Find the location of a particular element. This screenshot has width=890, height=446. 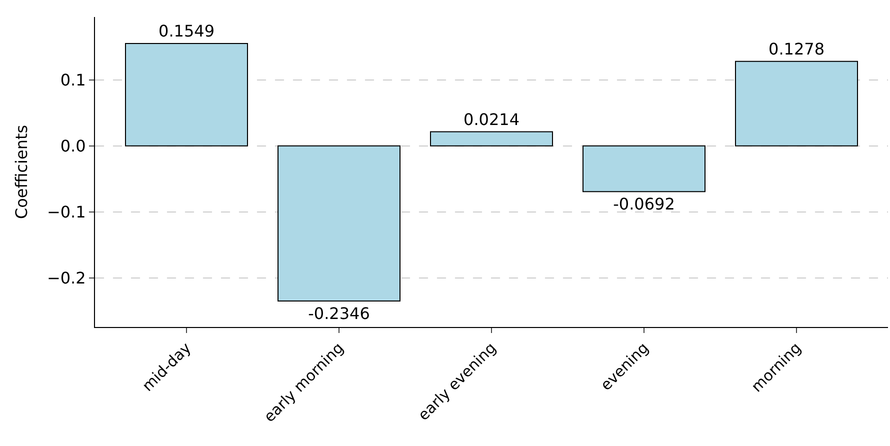

data-label: -0.2346 is located at coordinates (339, 313).